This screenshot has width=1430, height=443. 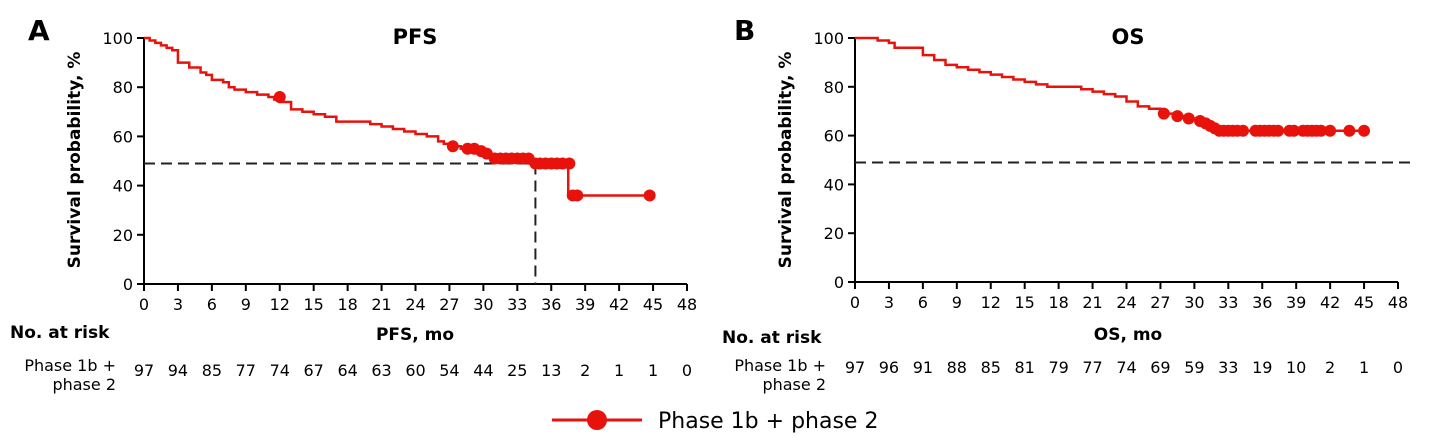 What do you see at coordinates (381, 304) in the screenshot?
I see `panel-a-x-tick-label: 21` at bounding box center [381, 304].